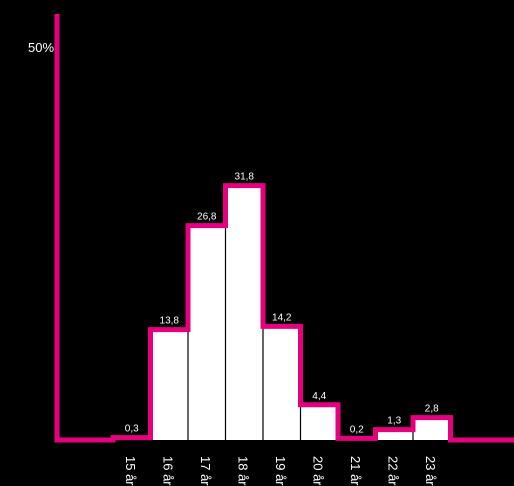 The height and width of the screenshot is (486, 514). I want to click on value-label-7: 1,3, so click(394, 421).